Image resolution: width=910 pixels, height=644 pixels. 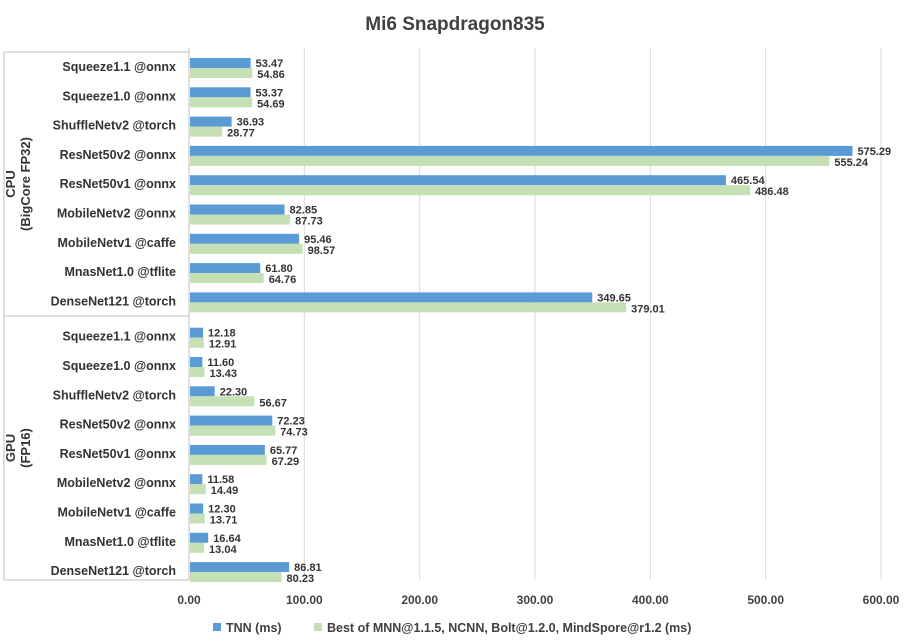 I want to click on chart-title: Mi6 Snapdragon835, so click(x=455, y=24).